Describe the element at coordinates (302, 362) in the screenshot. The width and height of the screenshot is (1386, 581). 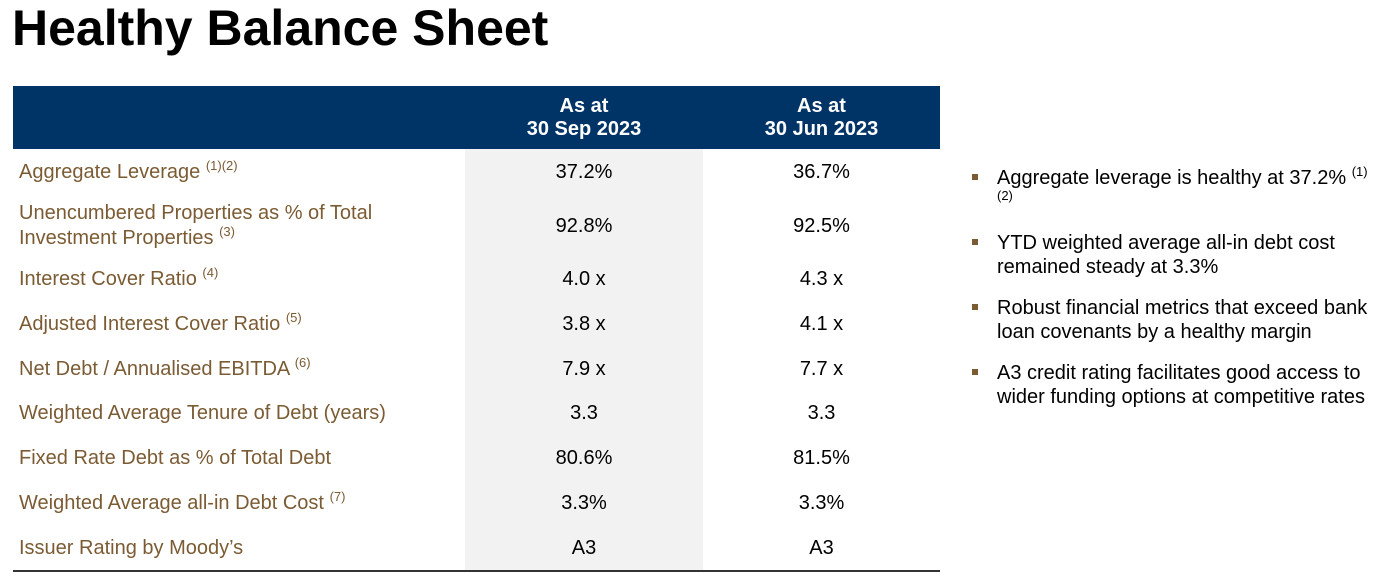
I see `footnote-ref: (6)` at that location.